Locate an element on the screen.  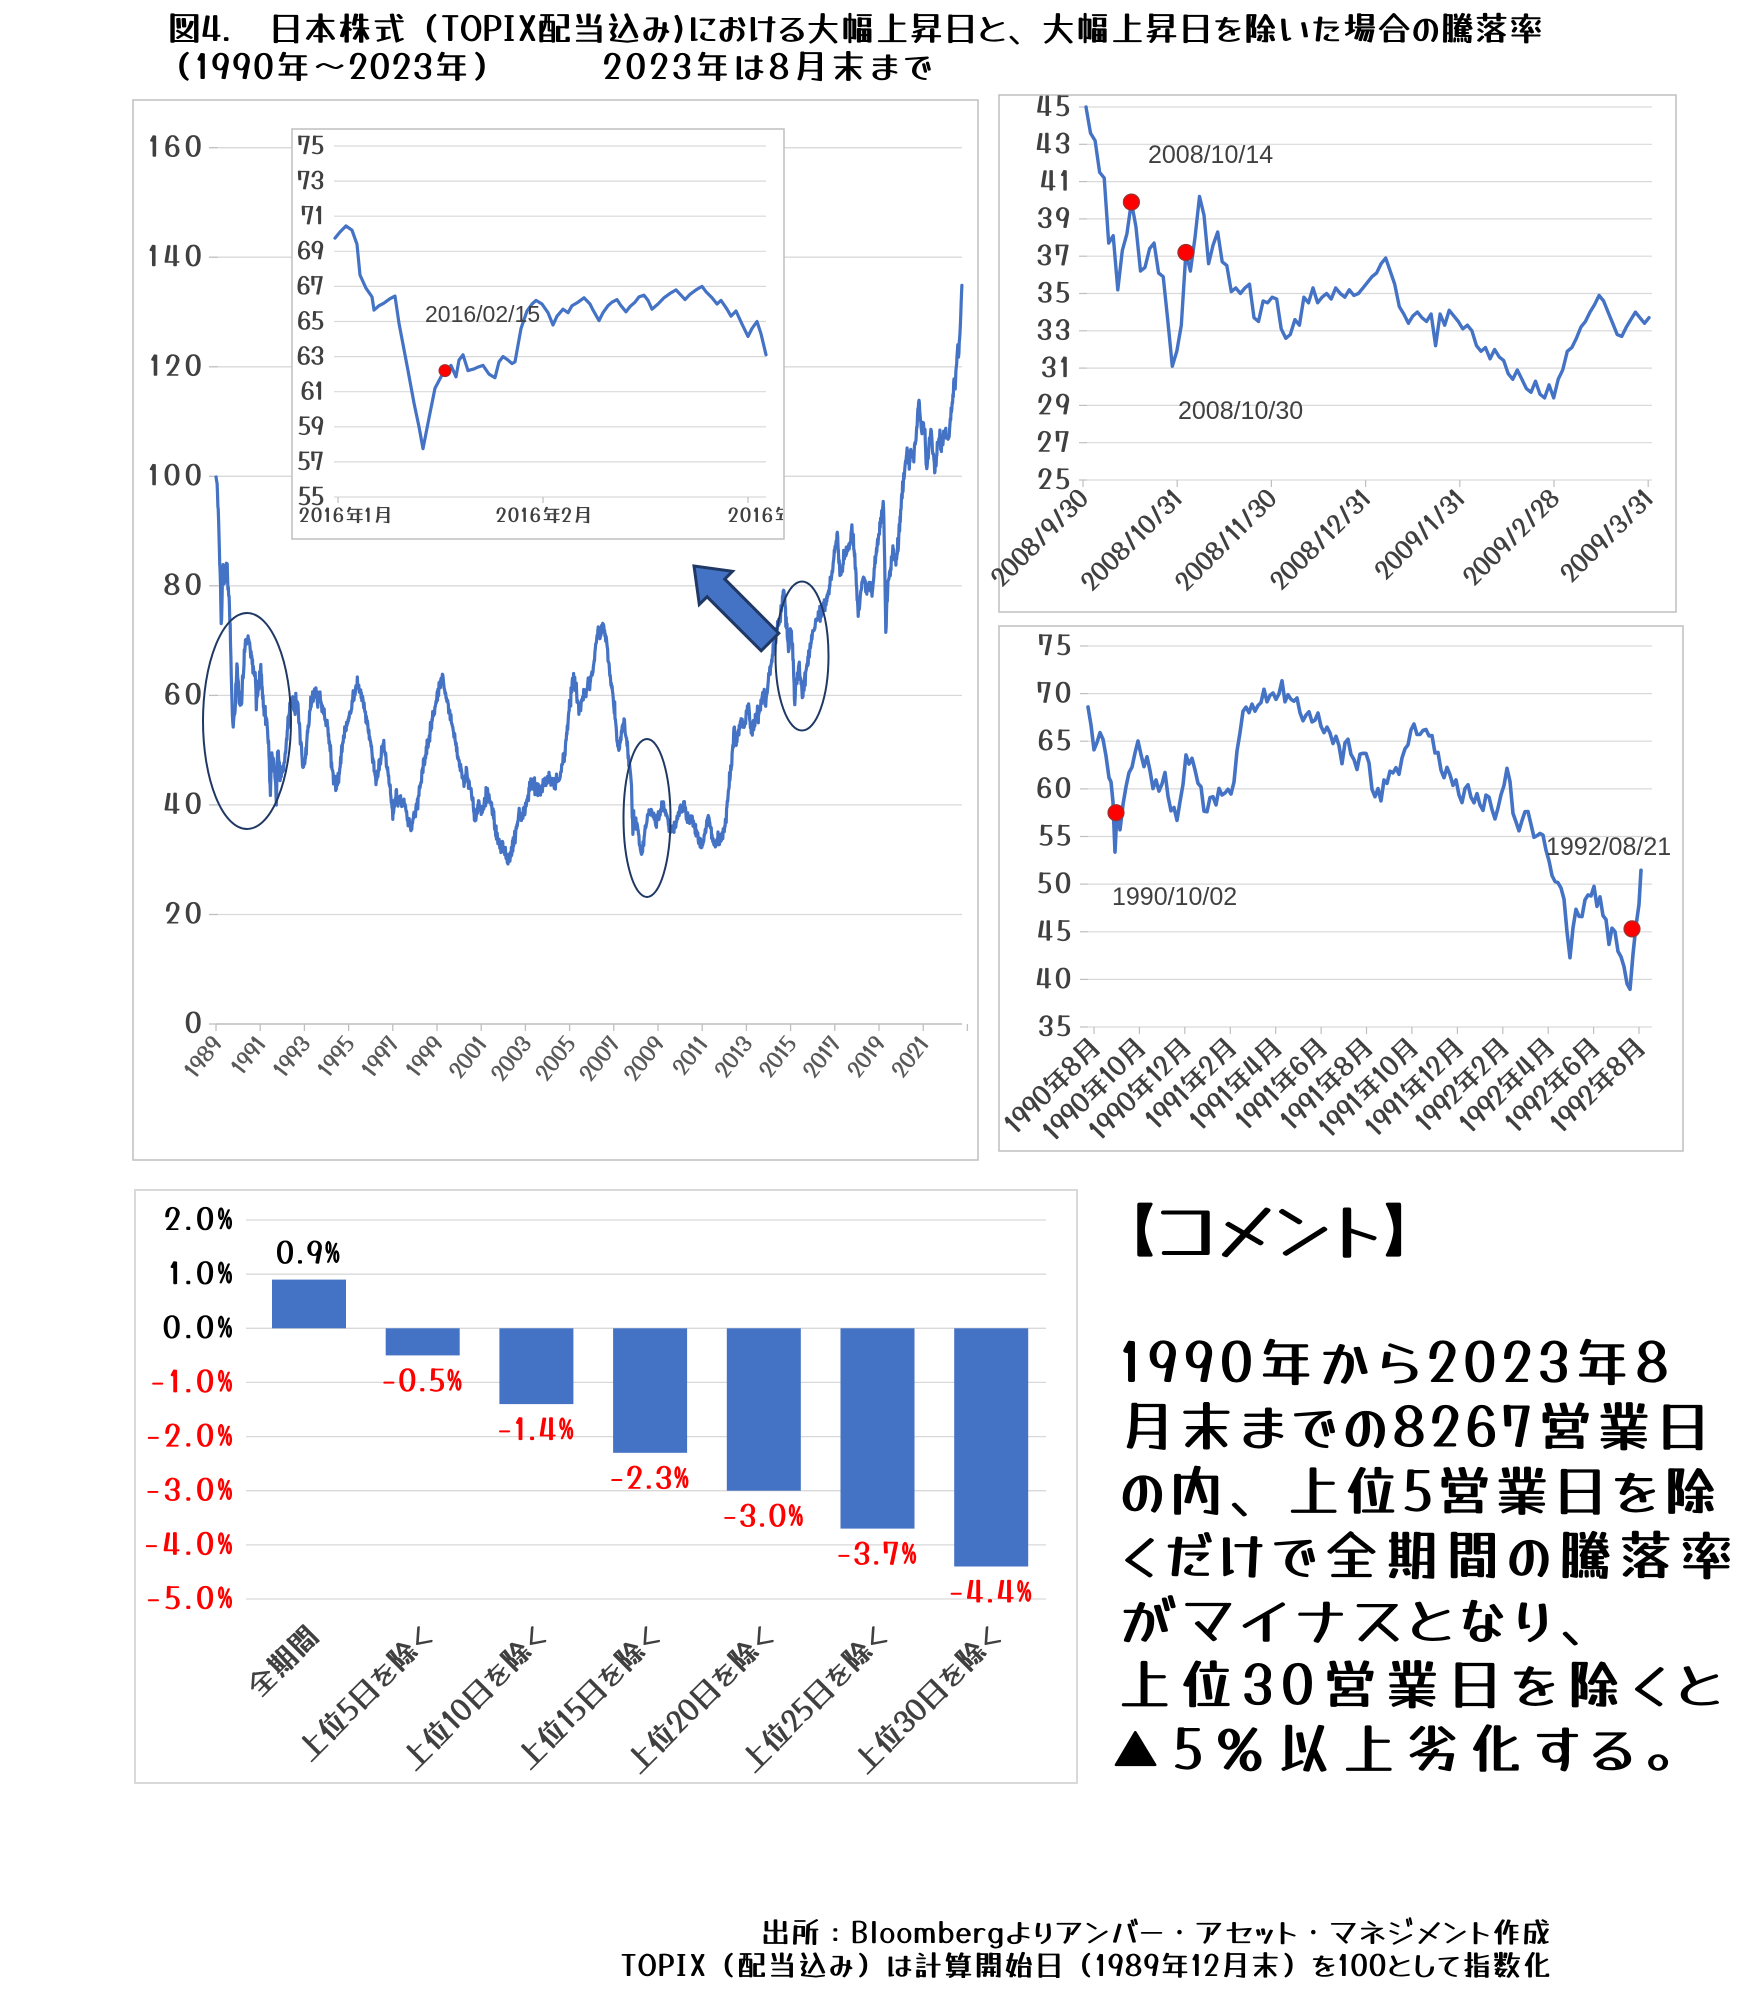
svg-text: 1990/10/02 is located at coordinates (1174, 897).